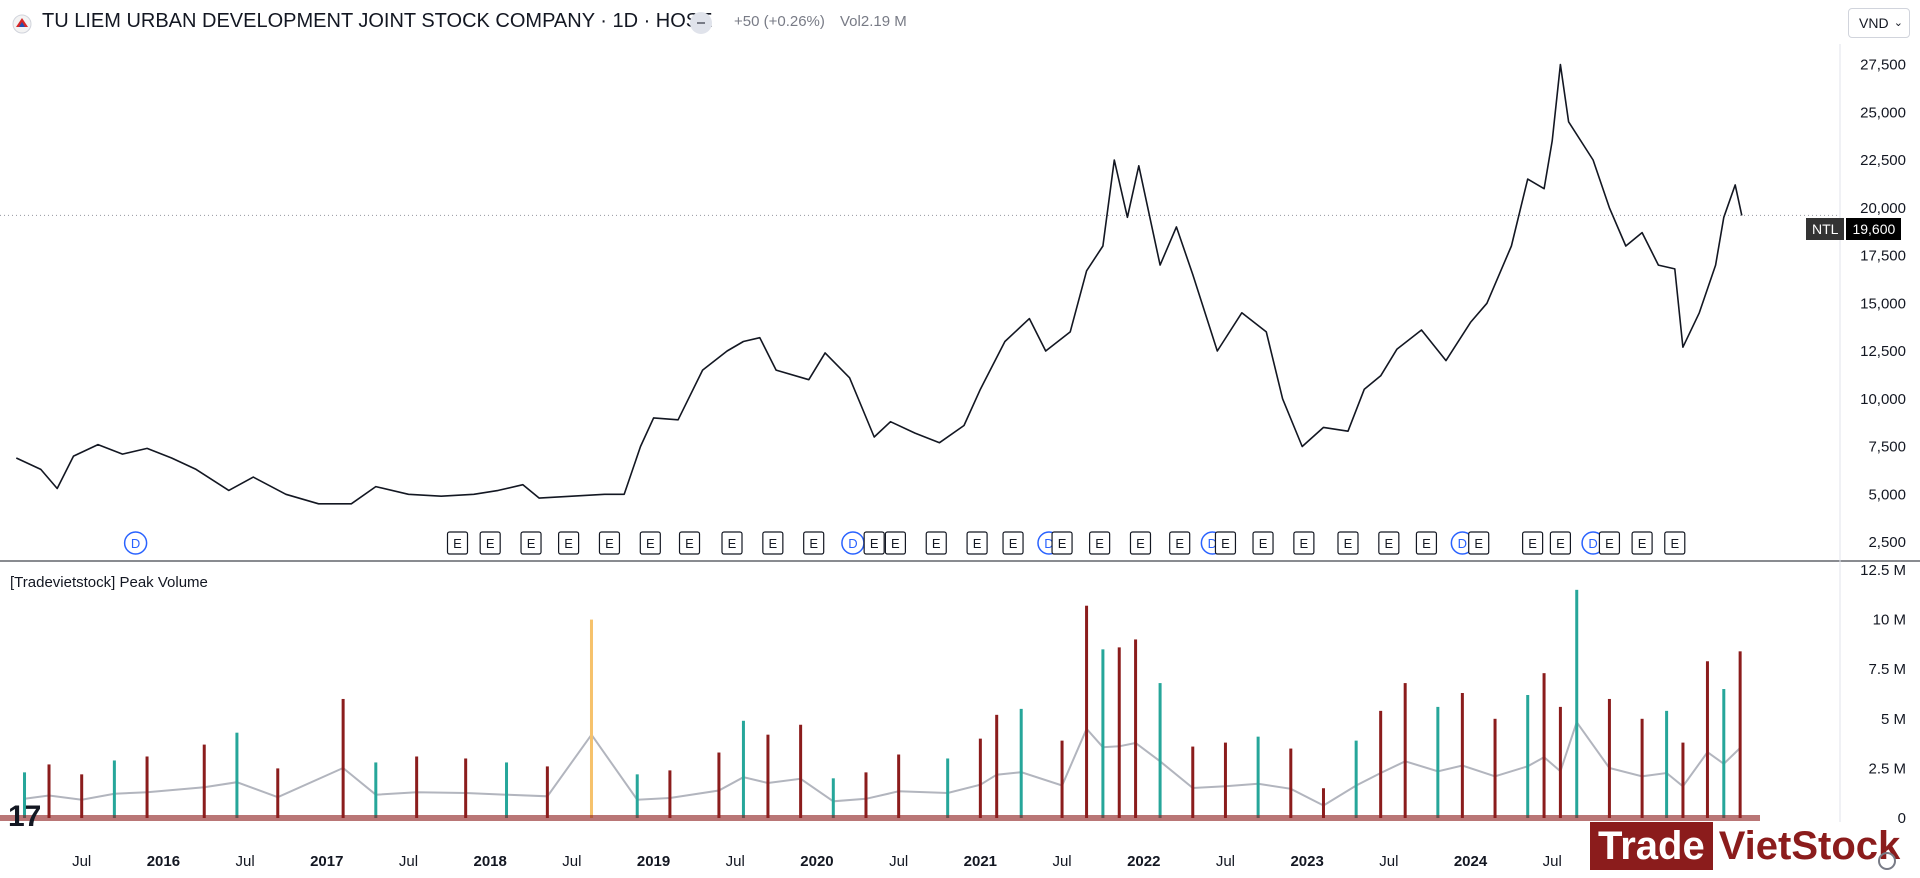 This screenshot has height=878, width=1920. Describe the element at coordinates (109, 582) in the screenshot. I see `indicator-title: [Tradevietstock] Peak Volume` at that location.